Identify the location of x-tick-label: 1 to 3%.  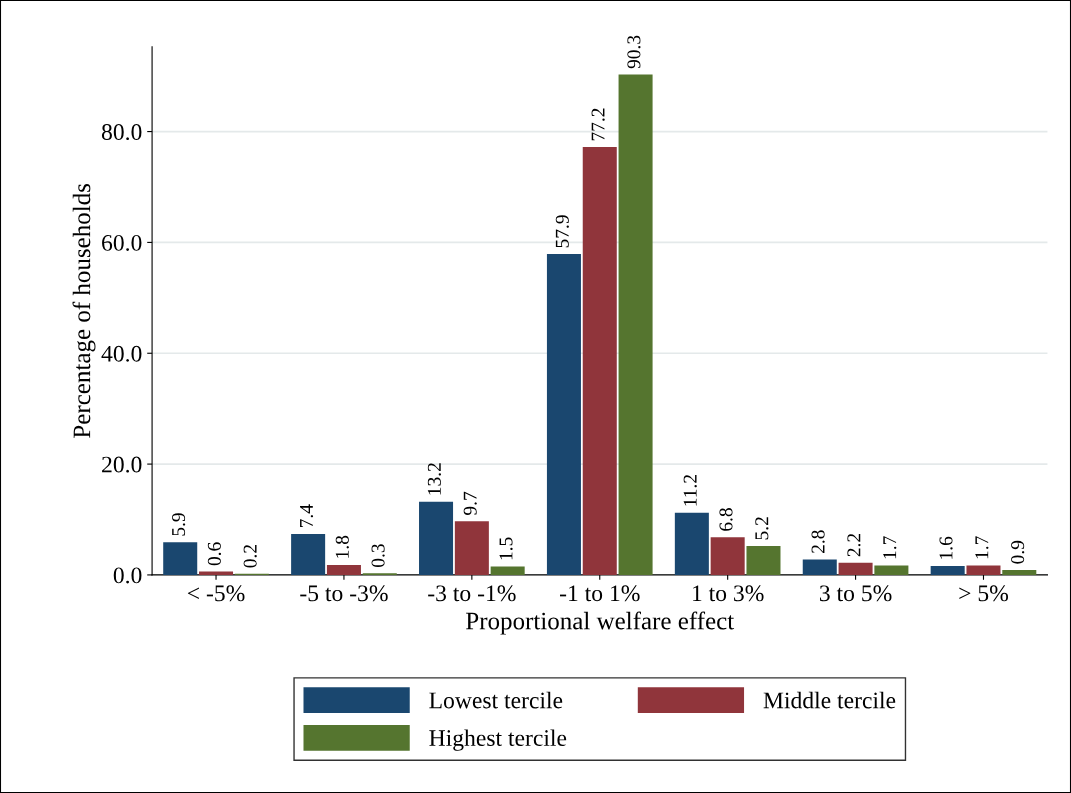
(728, 593).